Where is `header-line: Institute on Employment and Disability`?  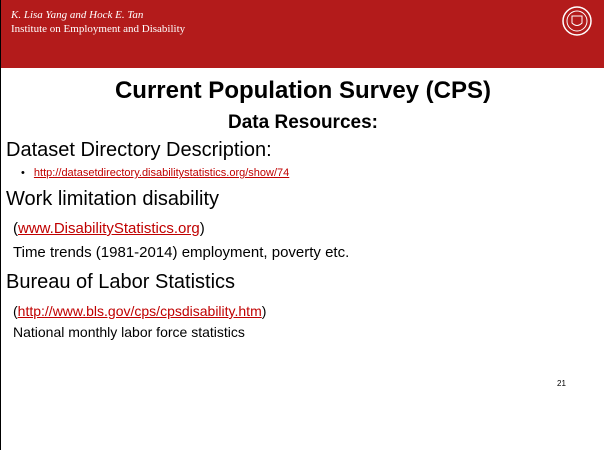
header-line: Institute on Employment and Disability is located at coordinates (98, 29).